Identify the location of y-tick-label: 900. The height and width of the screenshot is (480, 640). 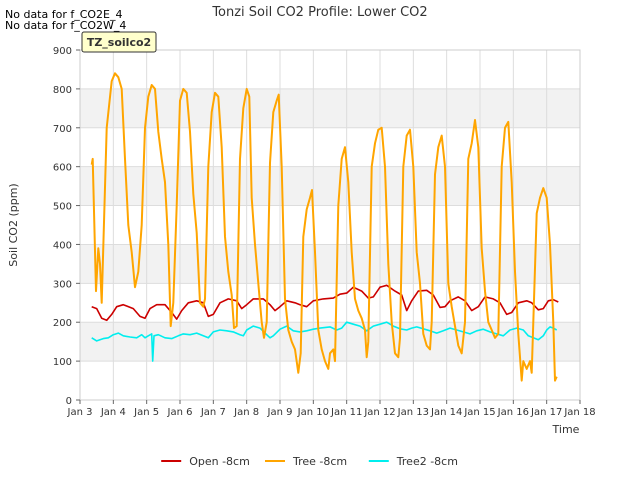
(62, 51).